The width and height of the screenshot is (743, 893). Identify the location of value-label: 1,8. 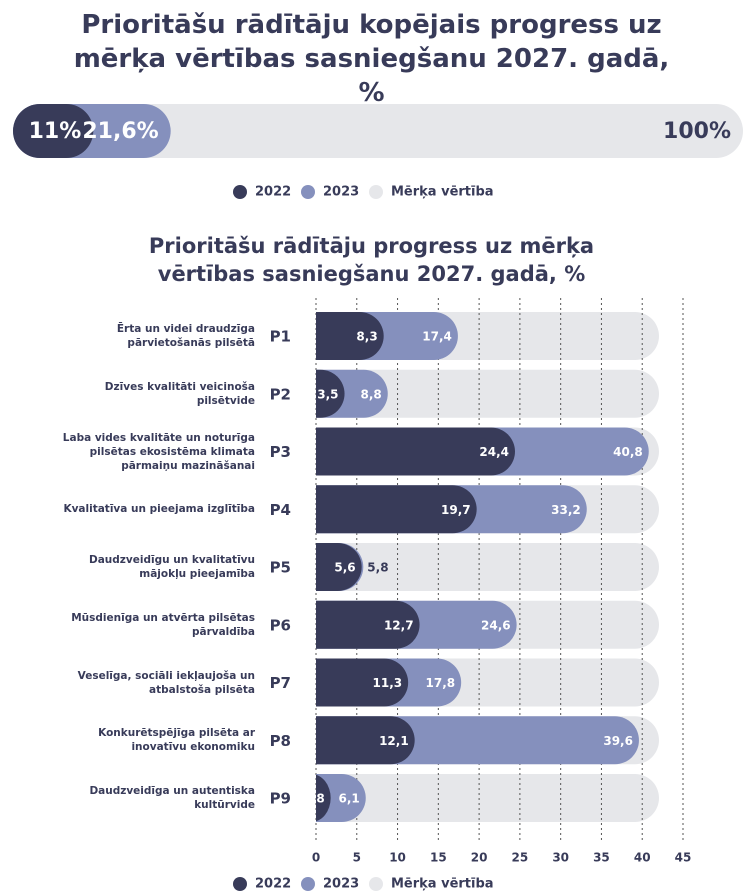
(313, 799).